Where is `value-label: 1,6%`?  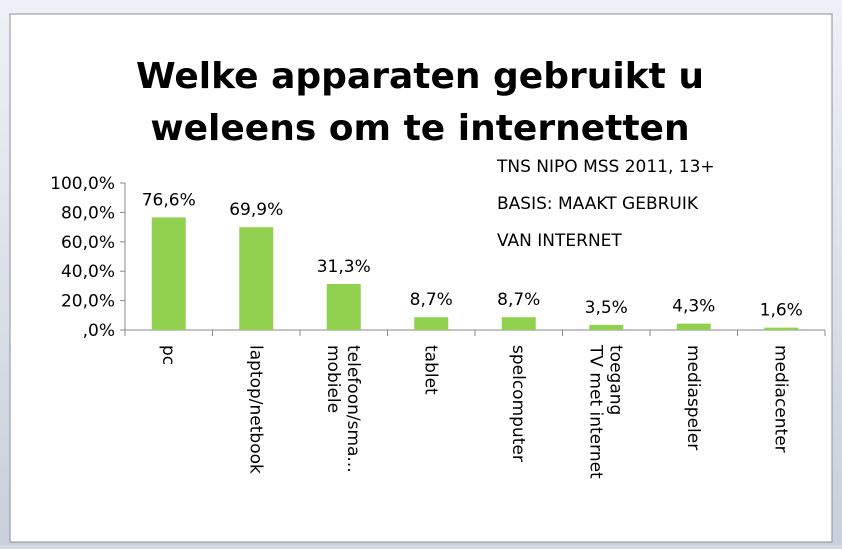
value-label: 1,6% is located at coordinates (781, 311).